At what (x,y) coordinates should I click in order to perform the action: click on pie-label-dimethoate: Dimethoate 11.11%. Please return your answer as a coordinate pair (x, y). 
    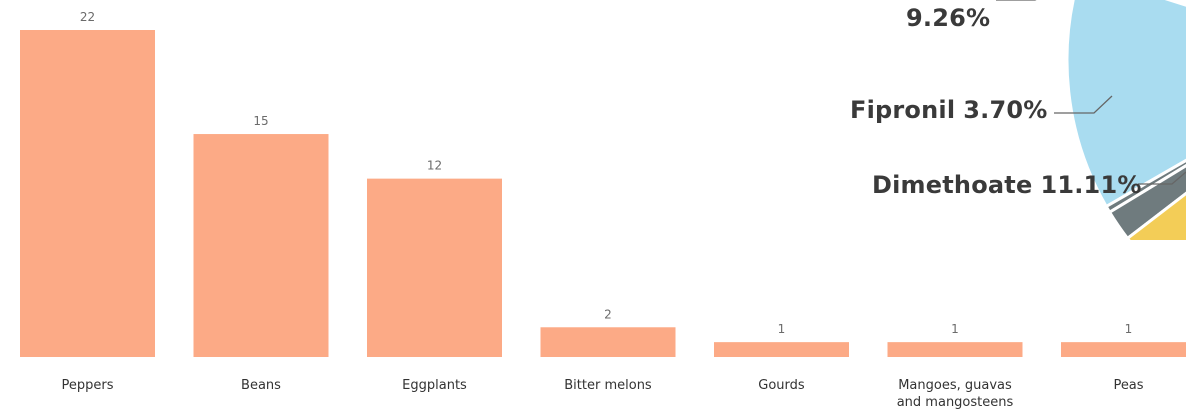
    Looking at the image, I should click on (1007, 185).